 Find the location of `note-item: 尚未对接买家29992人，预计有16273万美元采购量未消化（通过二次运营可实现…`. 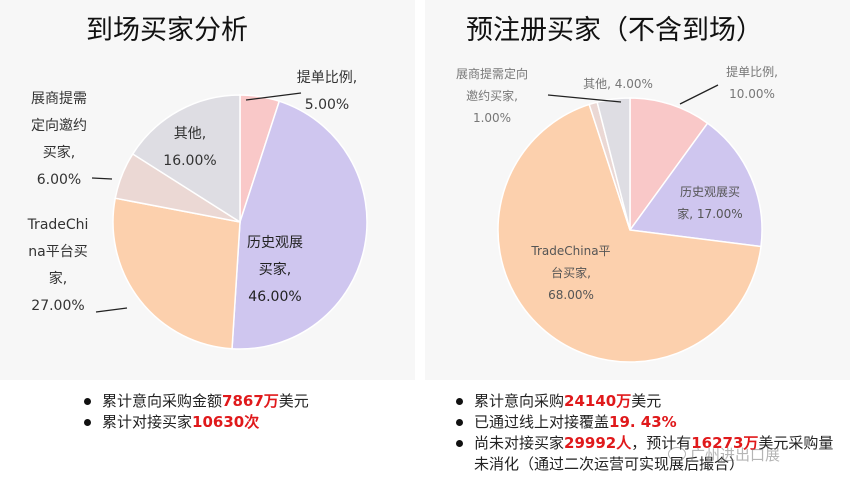

note-item: 尚未对接买家29992人，预计有16273万美元采购量未消化（通过二次运营可实现… is located at coordinates (647, 454).